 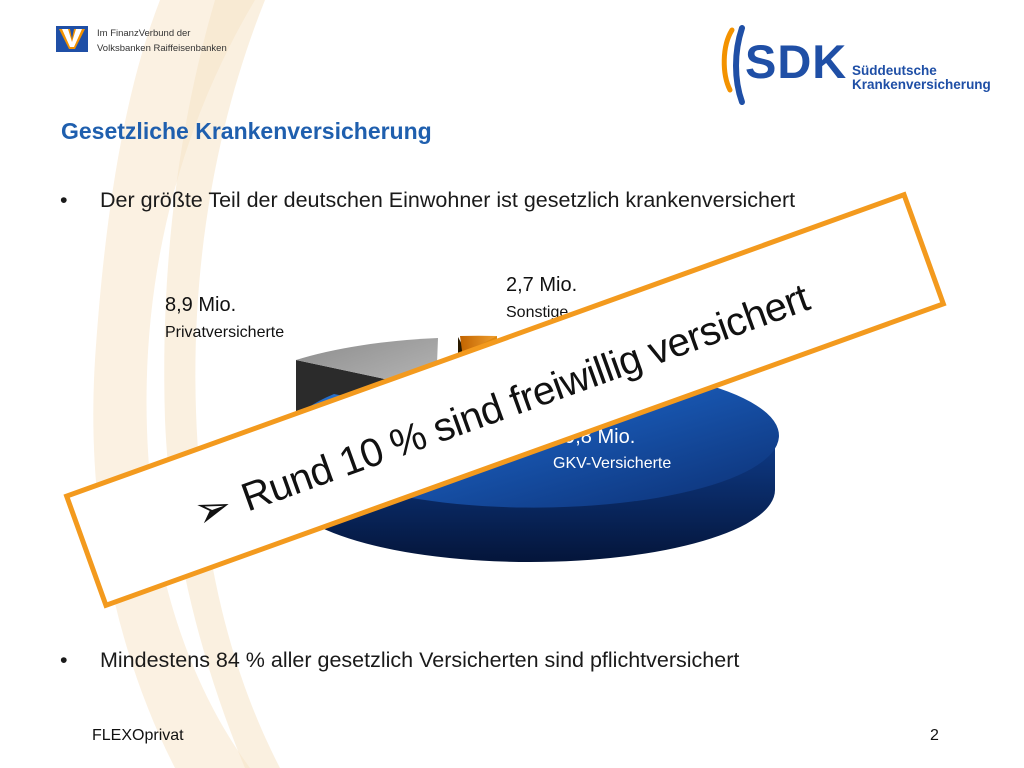 What do you see at coordinates (612, 463) in the screenshot?
I see `label-gkv-name: GKV-Versicherte` at bounding box center [612, 463].